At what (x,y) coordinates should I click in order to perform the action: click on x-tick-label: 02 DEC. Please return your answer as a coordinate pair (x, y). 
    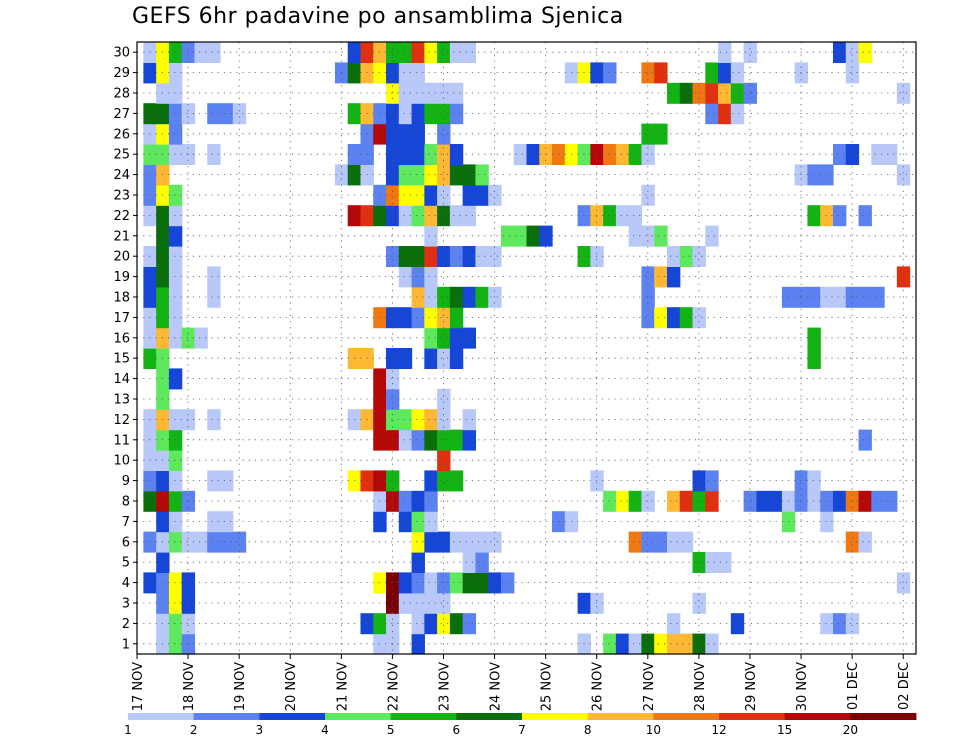
    Looking at the image, I should click on (904, 686).